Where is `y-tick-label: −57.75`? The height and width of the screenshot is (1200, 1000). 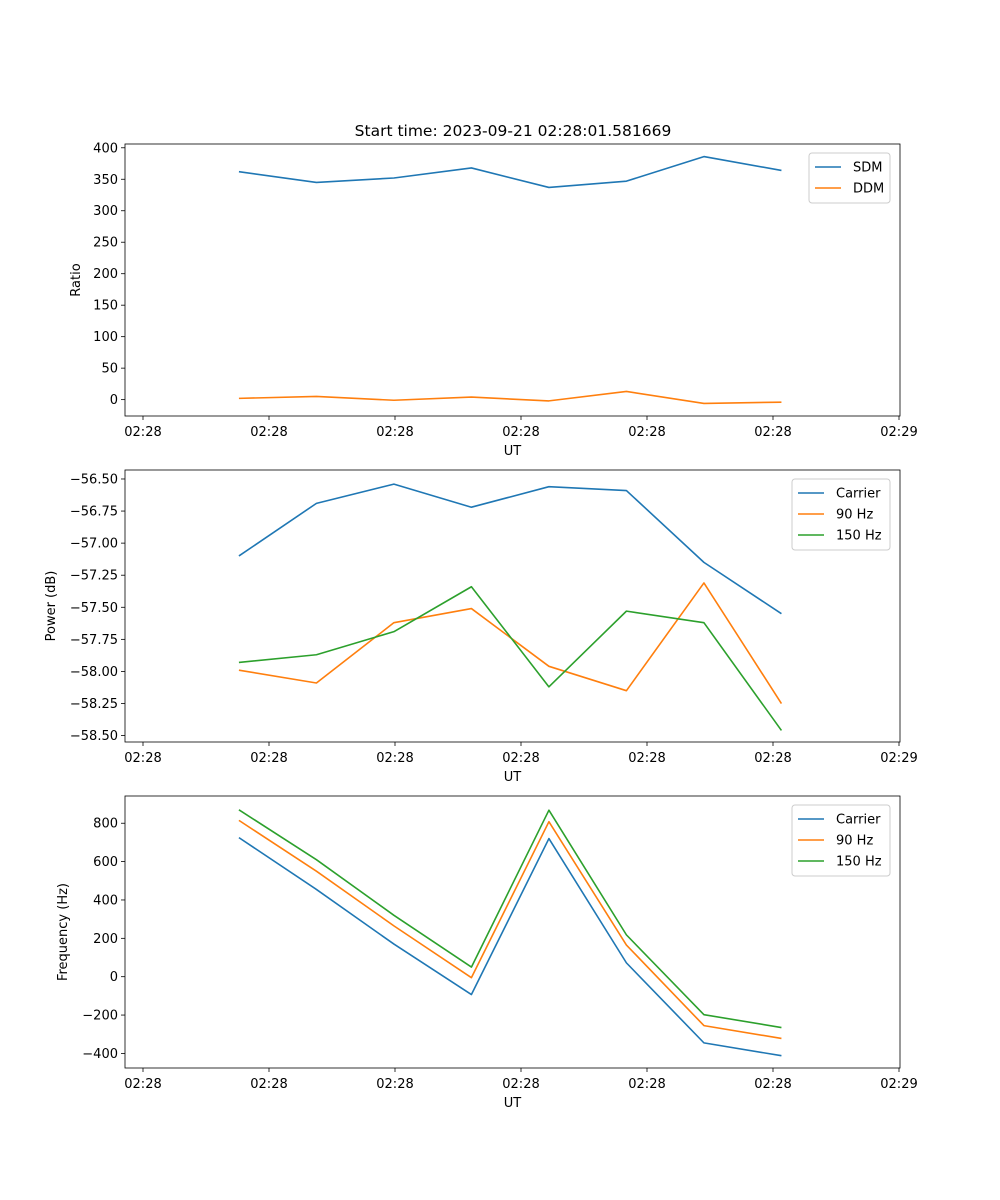 y-tick-label: −57.75 is located at coordinates (94, 640).